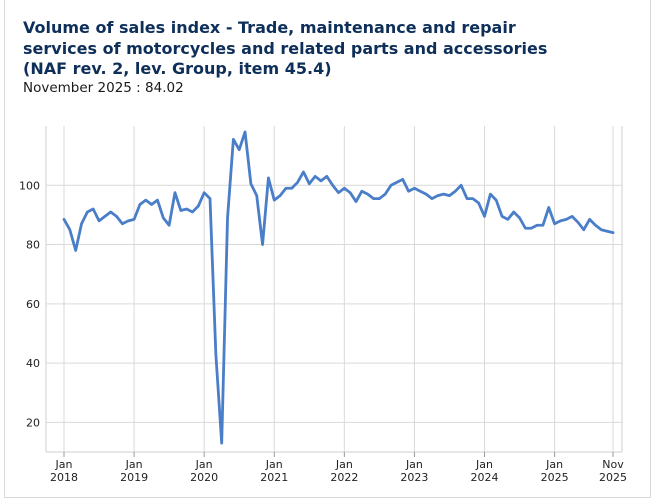  I want to click on y-axis: 20 40 60 80 100, so click(29, 304).